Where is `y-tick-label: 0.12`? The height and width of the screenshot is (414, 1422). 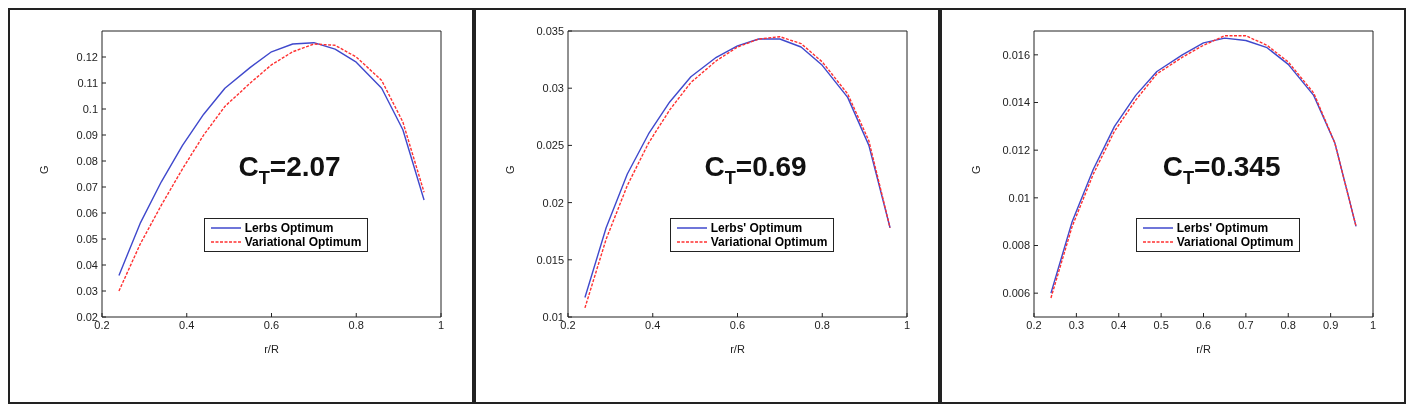
y-tick-label: 0.12 is located at coordinates (87, 56).